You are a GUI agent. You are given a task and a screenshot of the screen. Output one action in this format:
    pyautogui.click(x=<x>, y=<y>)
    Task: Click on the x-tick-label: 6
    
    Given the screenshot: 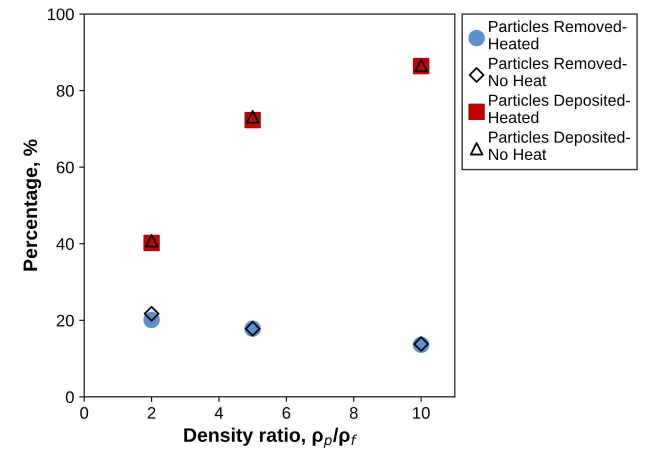 What is the action you would take?
    pyautogui.click(x=286, y=413)
    